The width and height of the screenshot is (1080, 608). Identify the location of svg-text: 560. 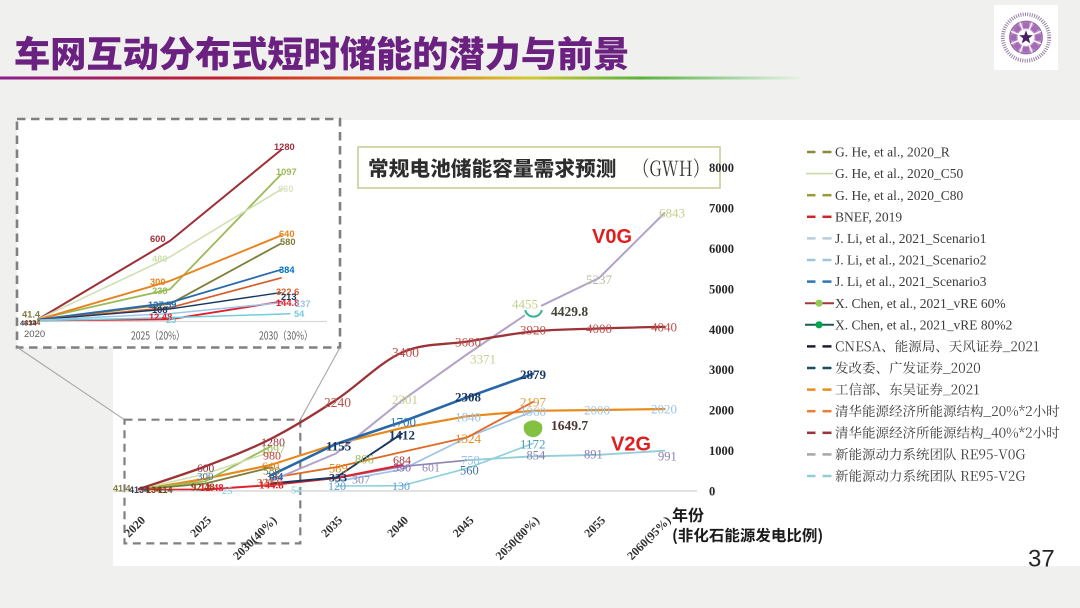
(469, 471).